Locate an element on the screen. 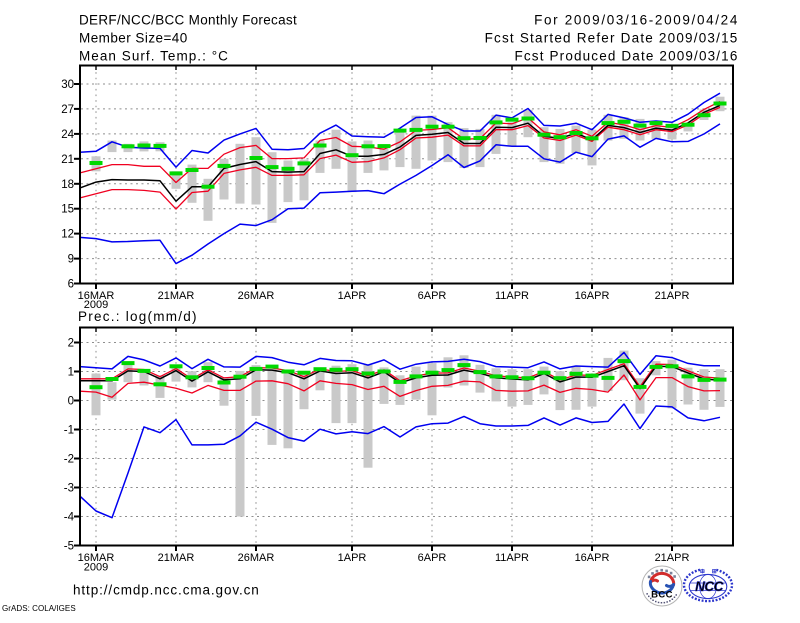  svg-text: 15 is located at coordinates (67, 210).